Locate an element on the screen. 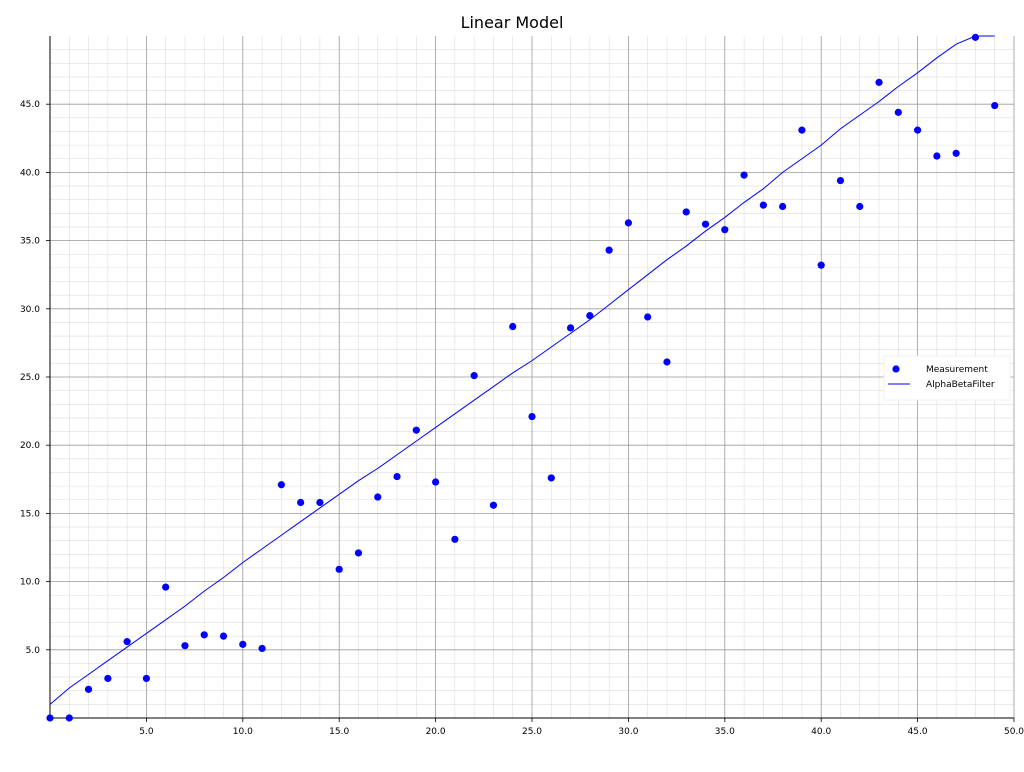 The height and width of the screenshot is (772, 1024). y-tick-label: 40.0 is located at coordinates (30, 173).